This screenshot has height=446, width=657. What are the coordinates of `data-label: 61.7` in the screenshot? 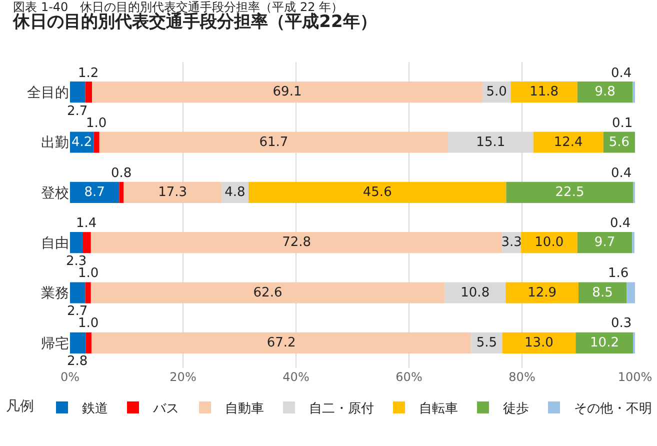 It's located at (273, 142).